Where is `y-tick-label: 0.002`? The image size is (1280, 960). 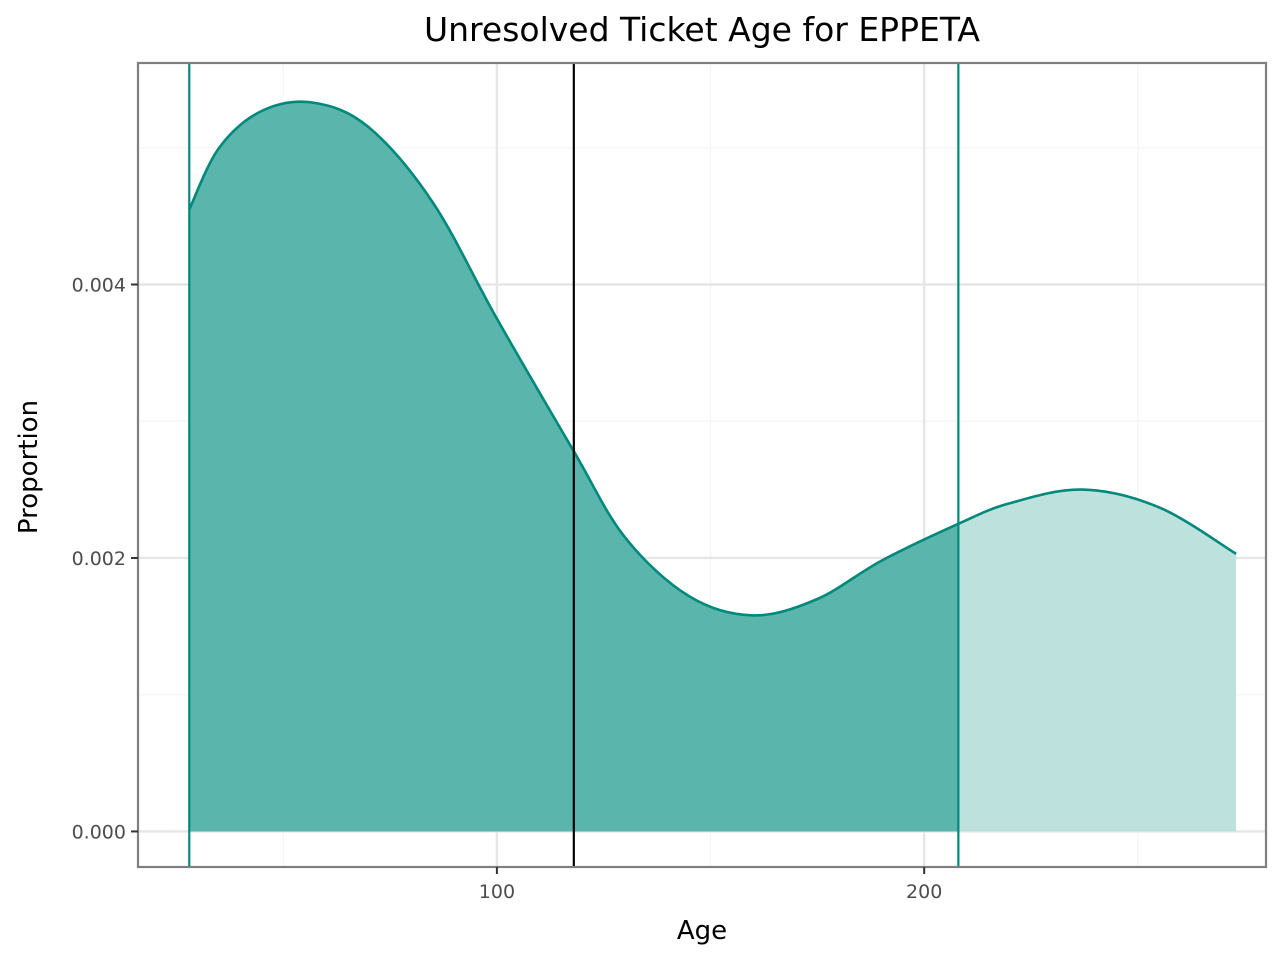 y-tick-label: 0.002 is located at coordinates (99, 559).